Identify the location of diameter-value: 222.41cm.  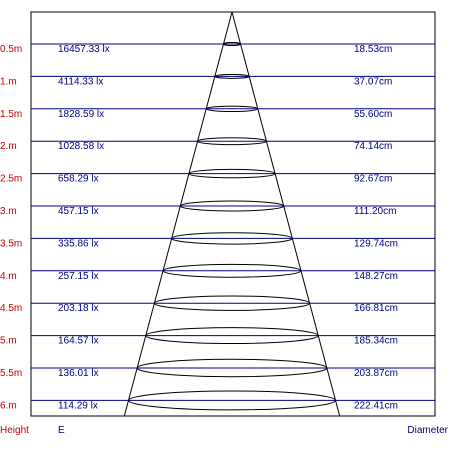
(376, 405).